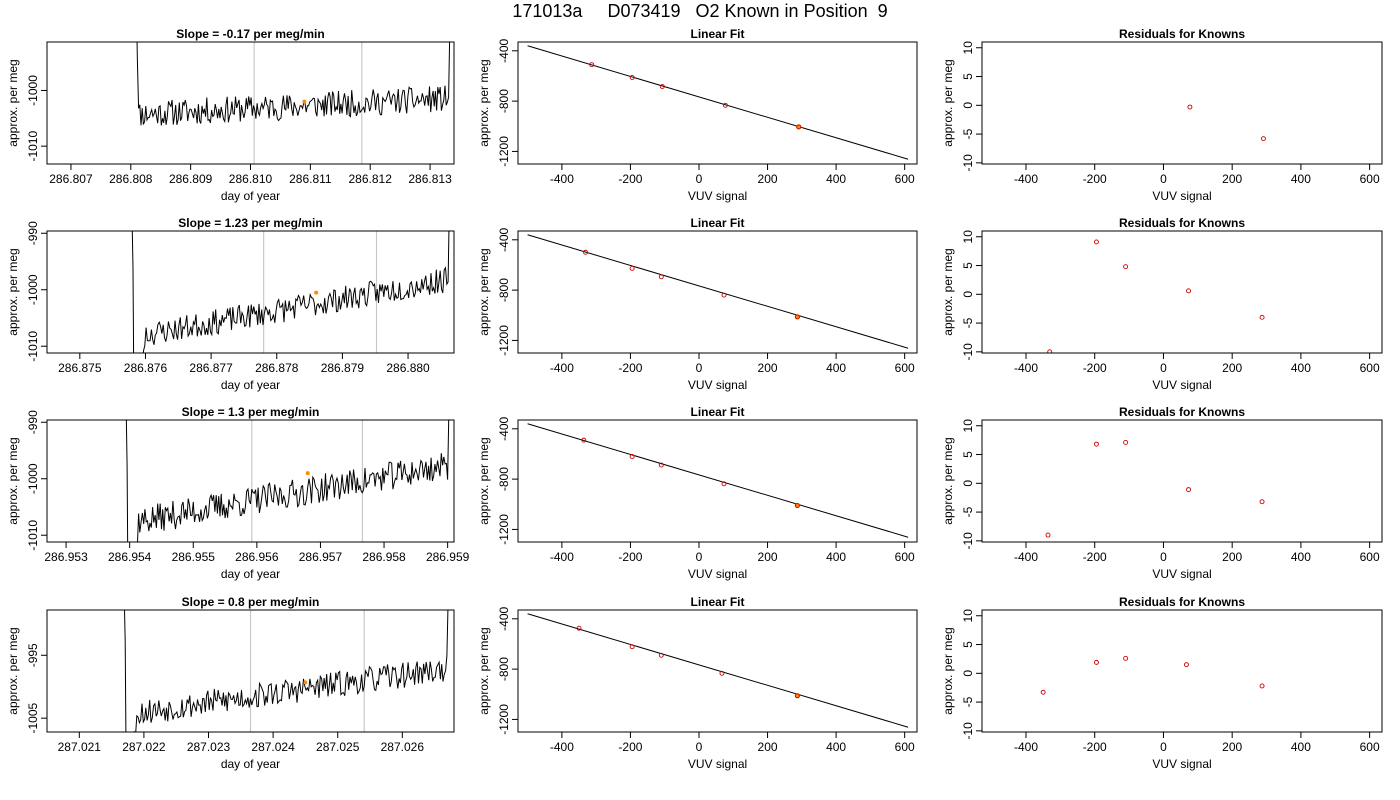  Describe the element at coordinates (504, 50) in the screenshot. I see `y-tick-label: -400` at that location.